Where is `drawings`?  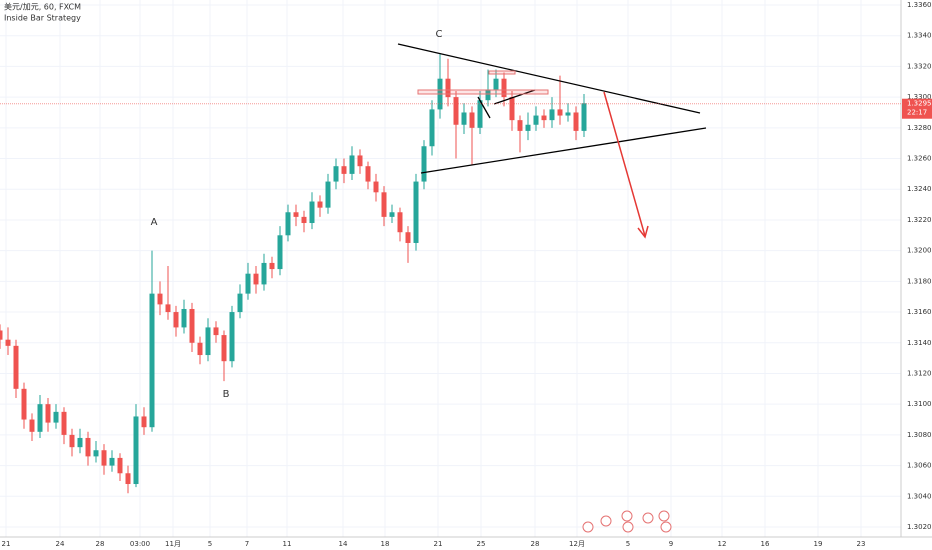
drawings is located at coordinates (552, 141).